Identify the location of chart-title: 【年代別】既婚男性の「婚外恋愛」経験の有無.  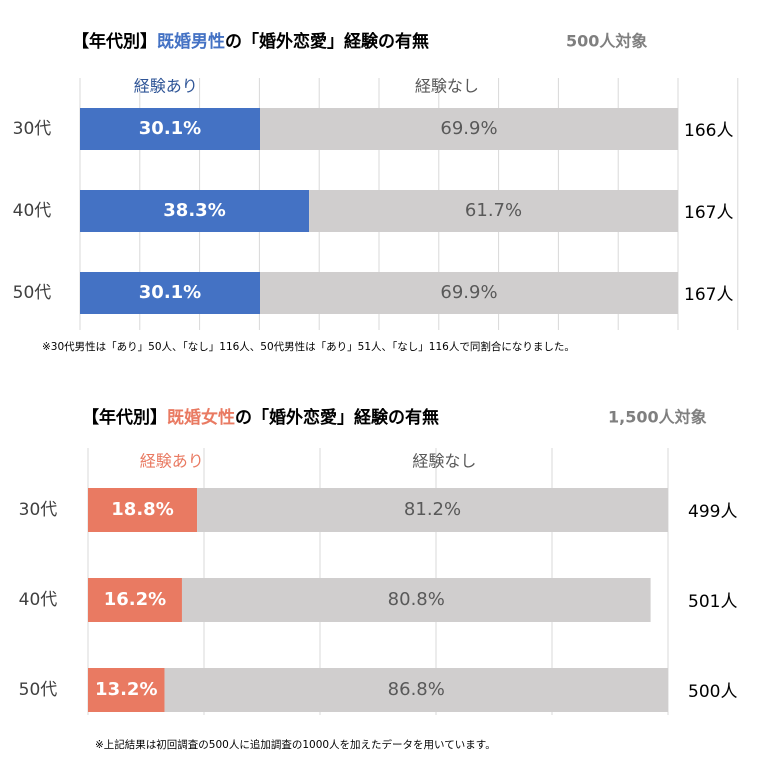
(250, 41).